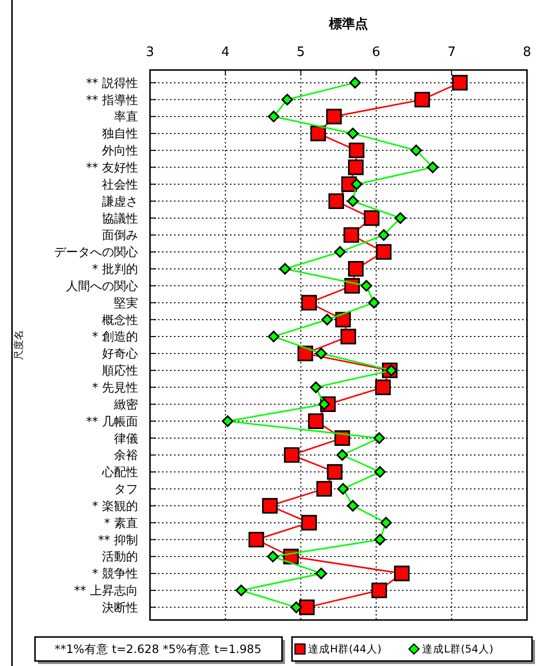  Describe the element at coordinates (120, 235) in the screenshot. I see `y-tick-label: 面倒み` at that location.